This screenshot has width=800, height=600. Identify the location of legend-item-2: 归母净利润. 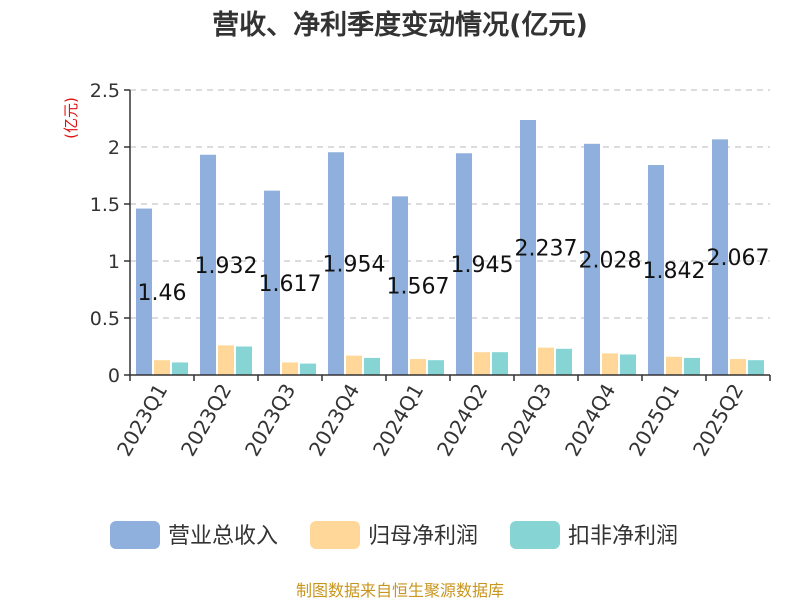
(394, 535).